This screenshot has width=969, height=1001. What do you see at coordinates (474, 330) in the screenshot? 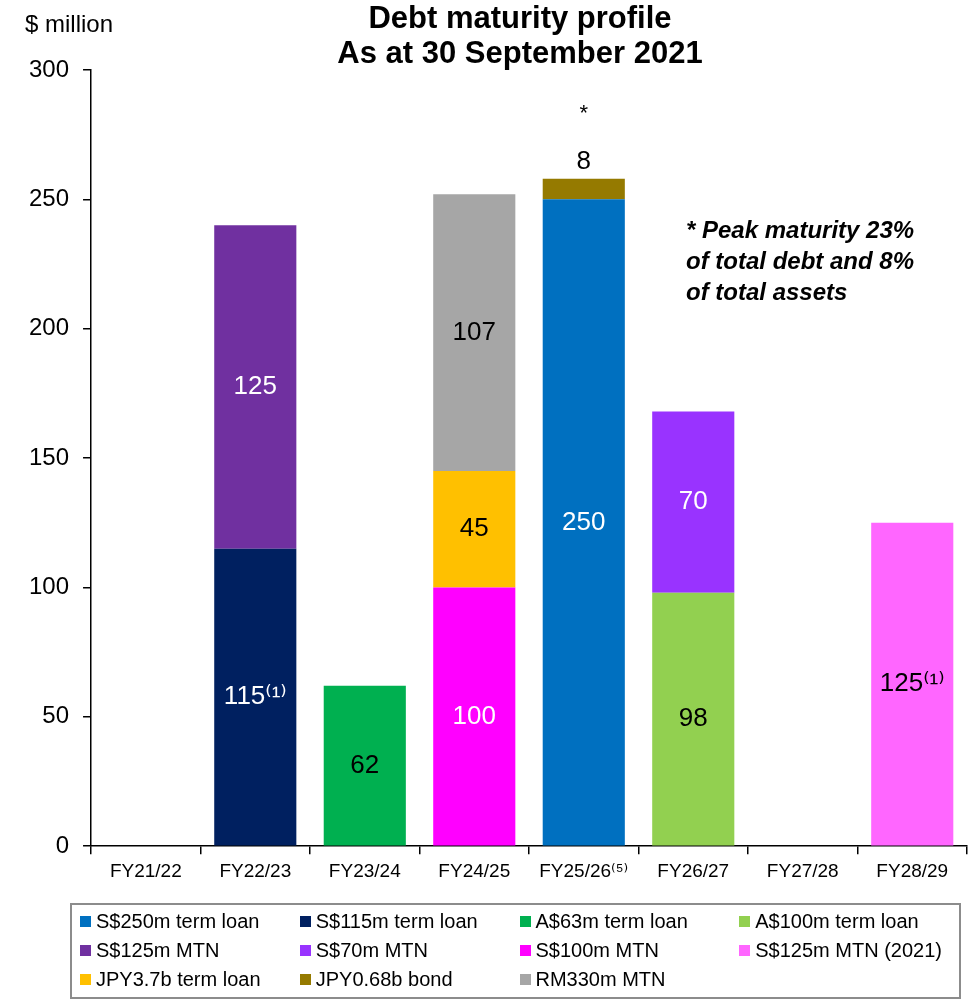
I see `data-label: 107` at bounding box center [474, 330].